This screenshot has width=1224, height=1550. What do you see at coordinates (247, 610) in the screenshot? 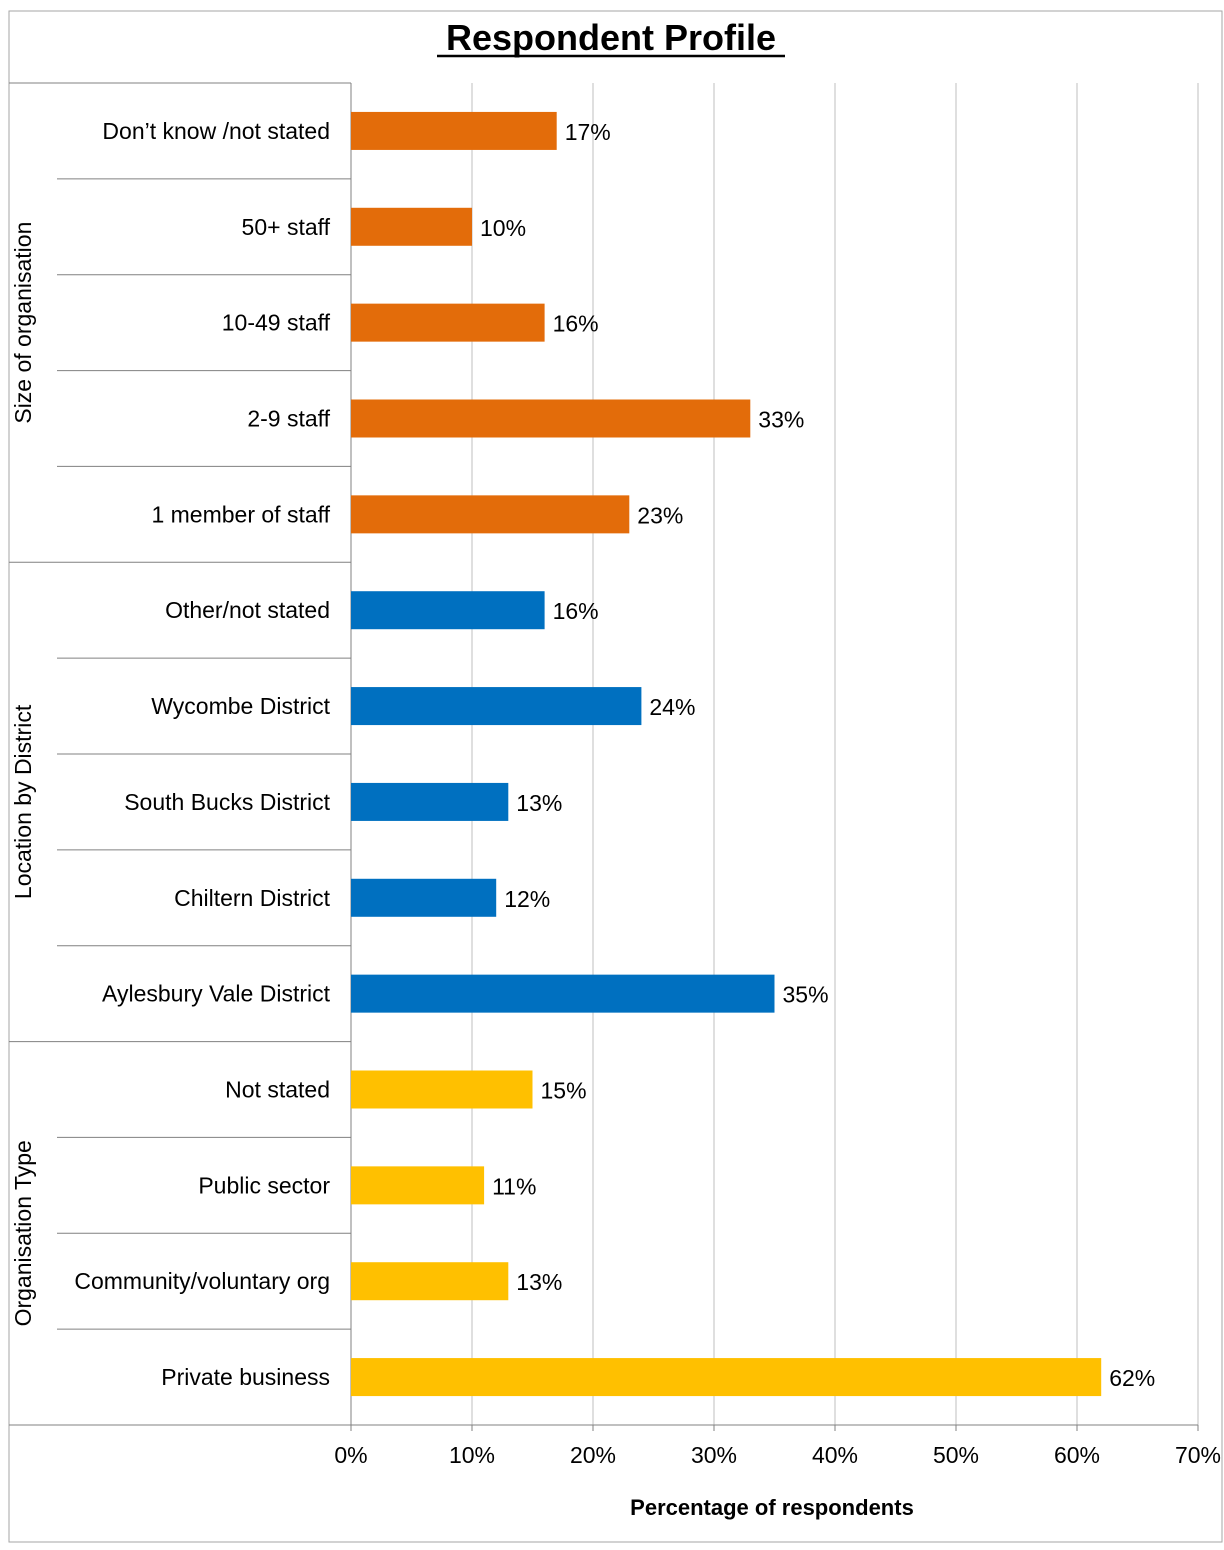
I see `category-label: Other/not stated` at bounding box center [247, 610].